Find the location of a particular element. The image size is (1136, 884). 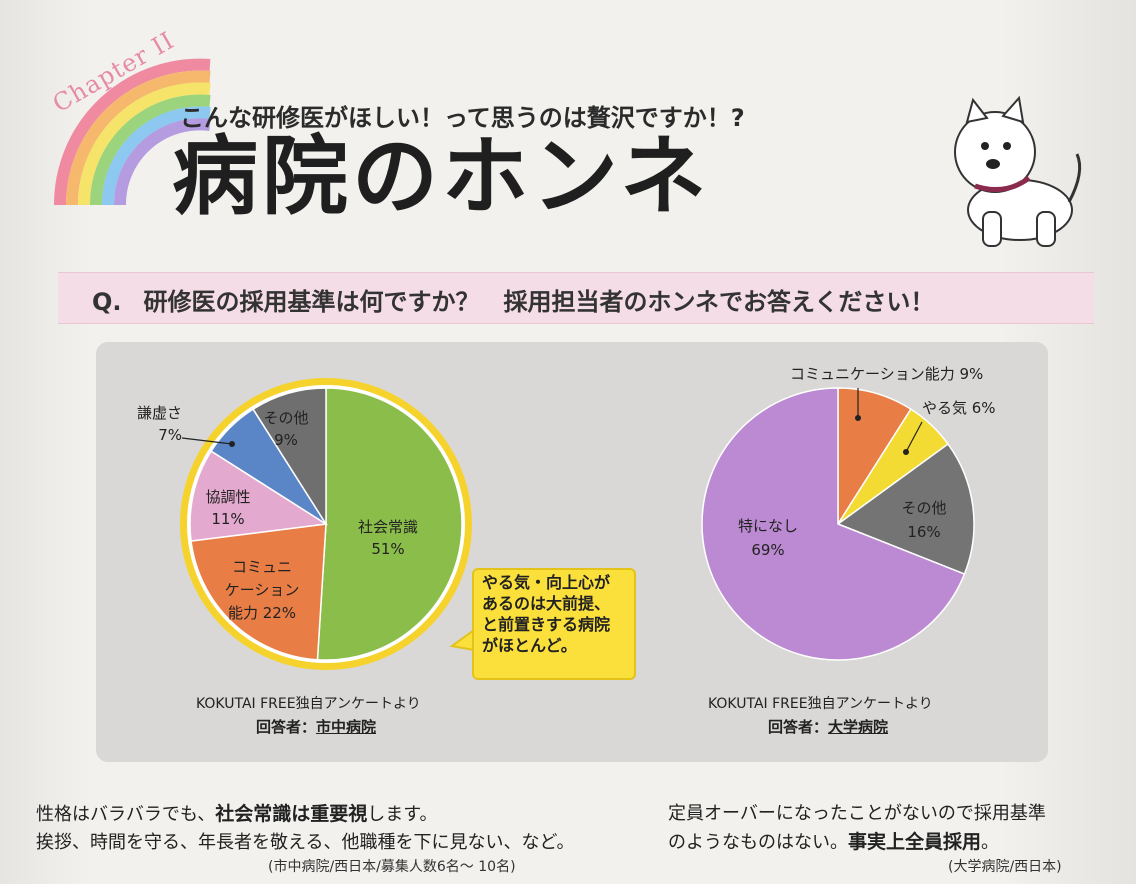

pie-slice-label-line: コミュニ is located at coordinates (262, 567).